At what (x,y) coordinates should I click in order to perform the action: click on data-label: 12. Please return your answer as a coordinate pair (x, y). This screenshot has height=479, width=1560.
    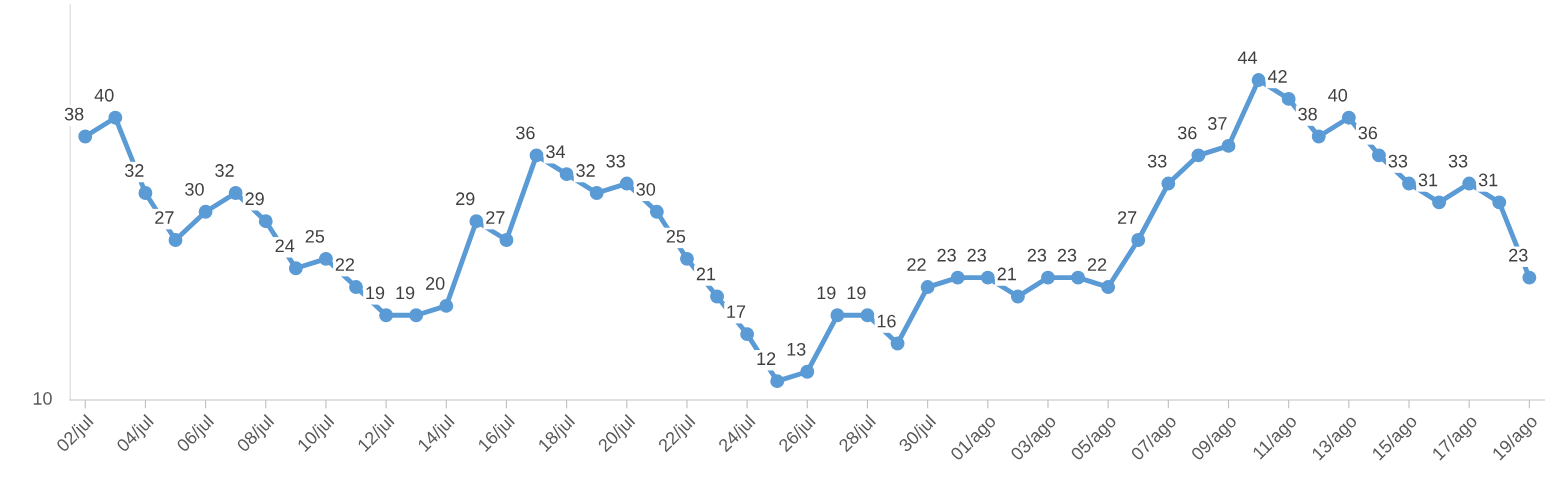
    Looking at the image, I should click on (766, 358).